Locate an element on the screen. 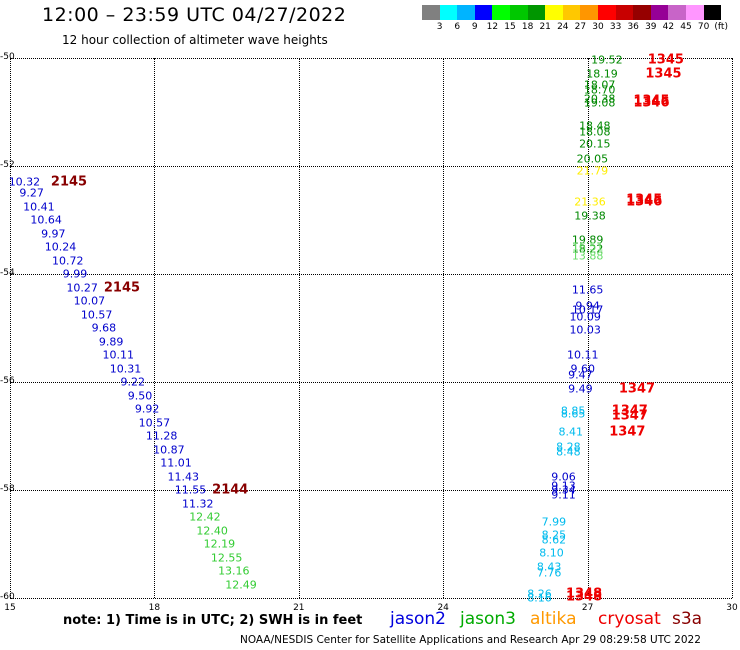 The width and height of the screenshot is (740, 650). x-tick-label: 21 is located at coordinates (299, 608).